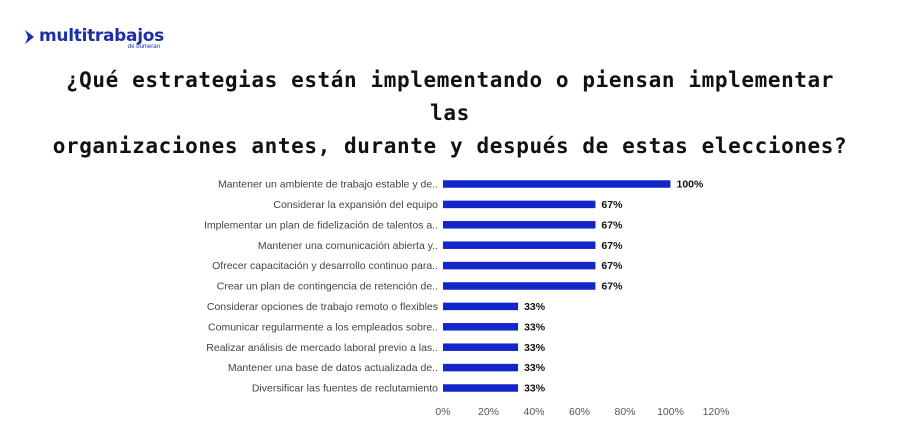 This screenshot has height=435, width=900. Describe the element at coordinates (691, 185) in the screenshot. I see `data-label: 100%` at that location.